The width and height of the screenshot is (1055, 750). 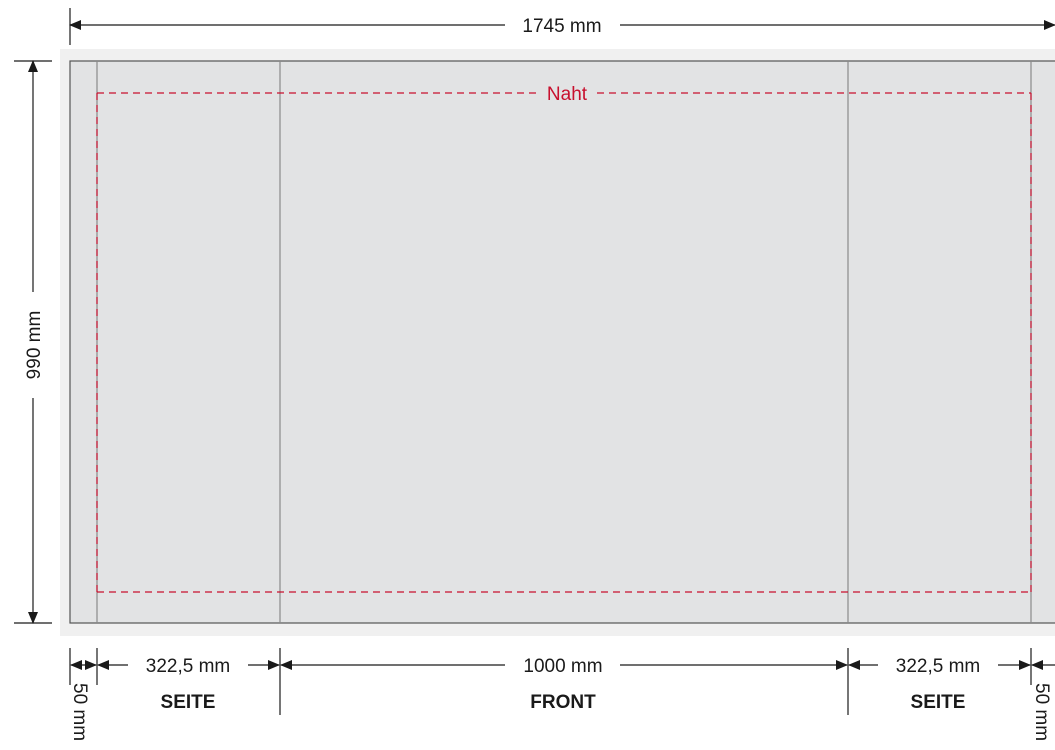 What do you see at coordinates (563, 702) in the screenshot?
I see `front-panel-label: FRONT` at bounding box center [563, 702].